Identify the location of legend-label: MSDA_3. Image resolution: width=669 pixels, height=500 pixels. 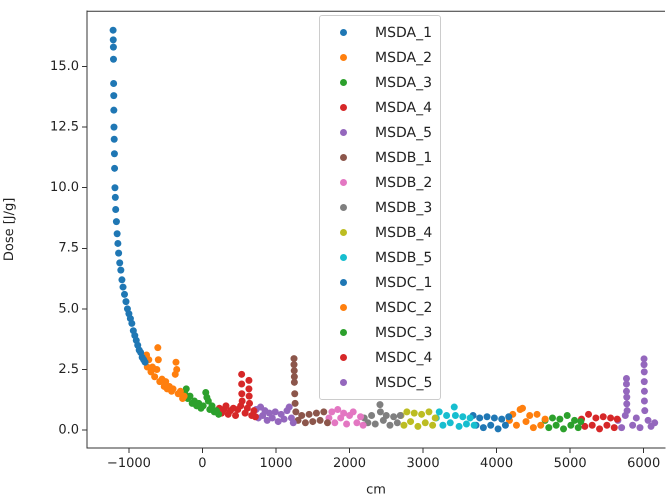
(403, 82).